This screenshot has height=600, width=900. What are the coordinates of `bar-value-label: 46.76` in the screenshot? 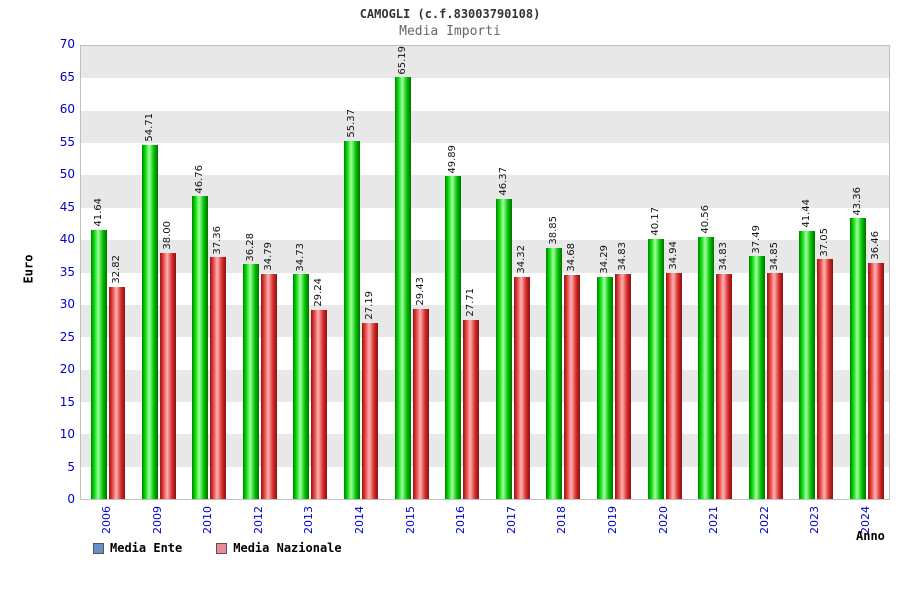 It's located at (200, 179).